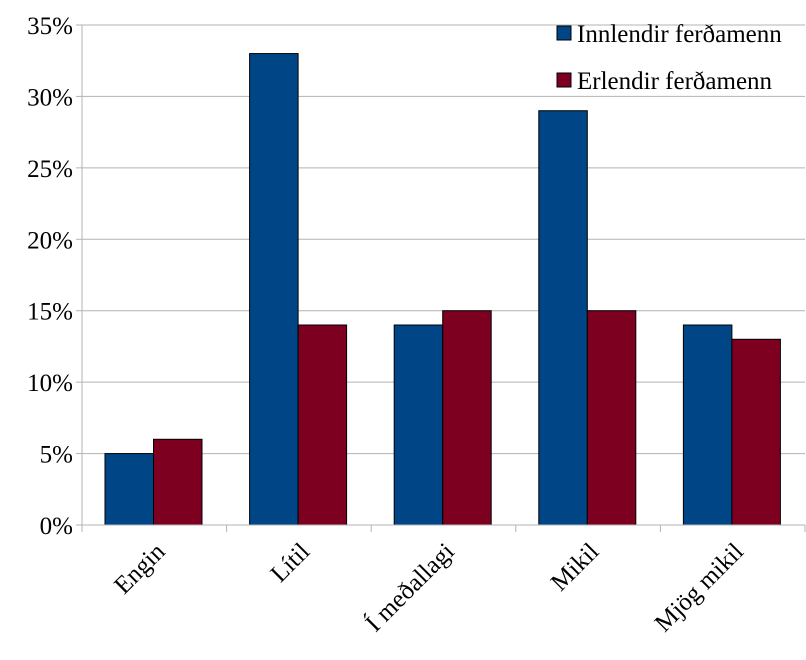 This screenshot has height=660, width=806. I want to click on legend-label: Innlendir ferðamenn, so click(679, 34).